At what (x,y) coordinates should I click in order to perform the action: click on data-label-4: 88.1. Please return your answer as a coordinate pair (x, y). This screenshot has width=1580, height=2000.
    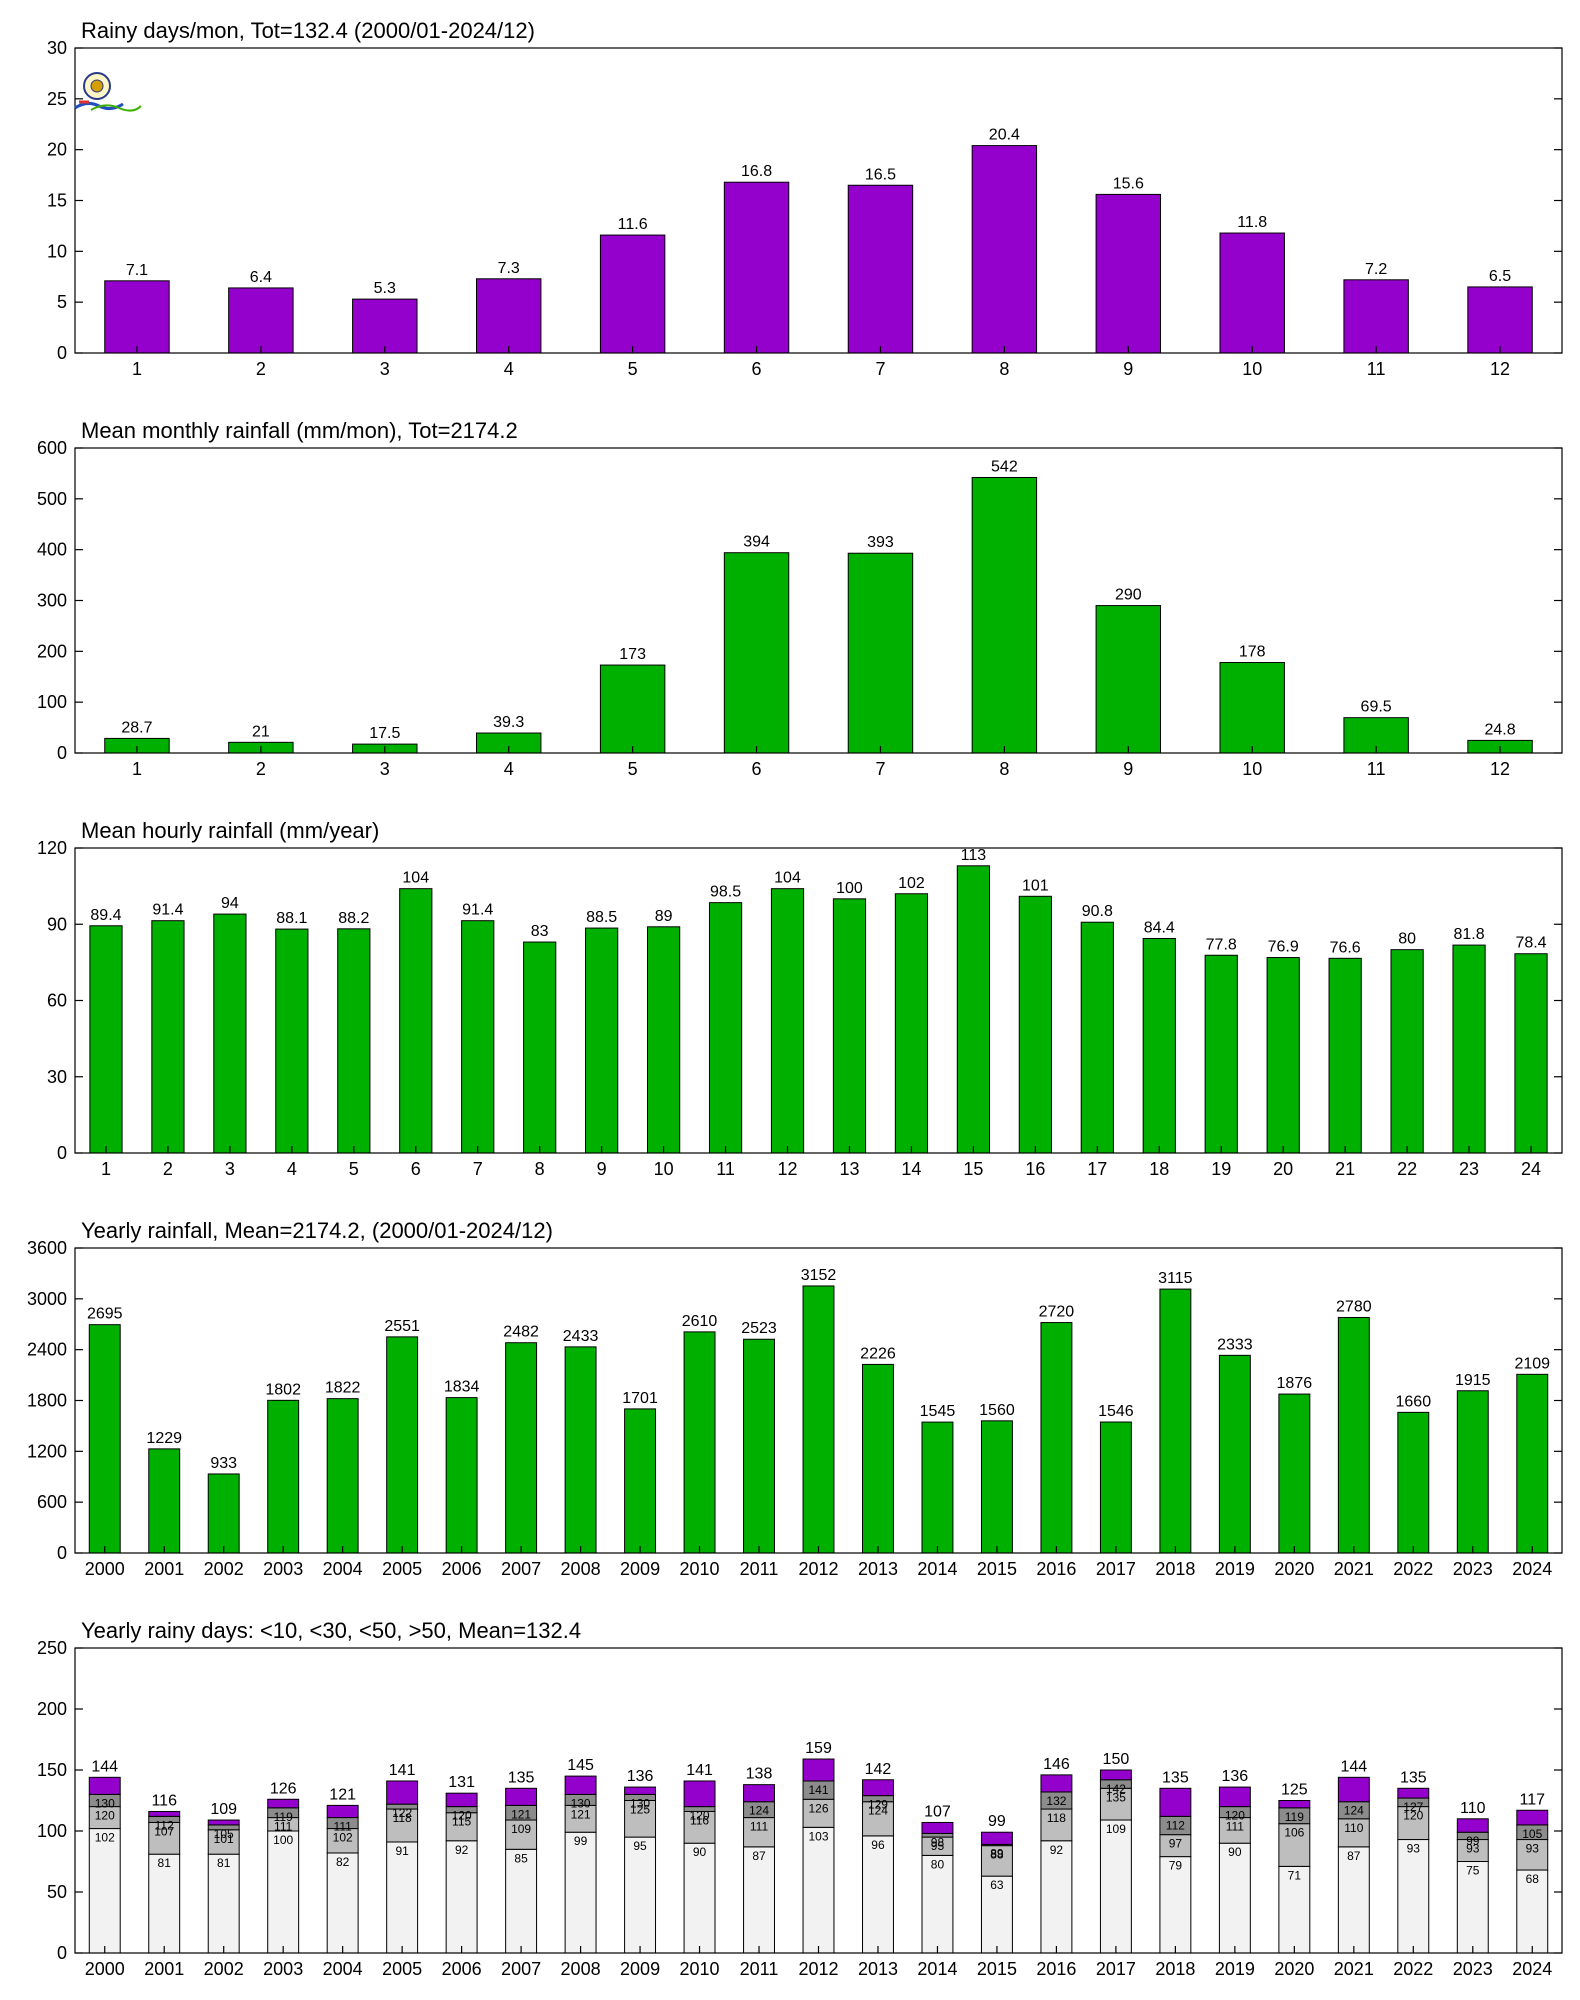
    Looking at the image, I should click on (291, 918).